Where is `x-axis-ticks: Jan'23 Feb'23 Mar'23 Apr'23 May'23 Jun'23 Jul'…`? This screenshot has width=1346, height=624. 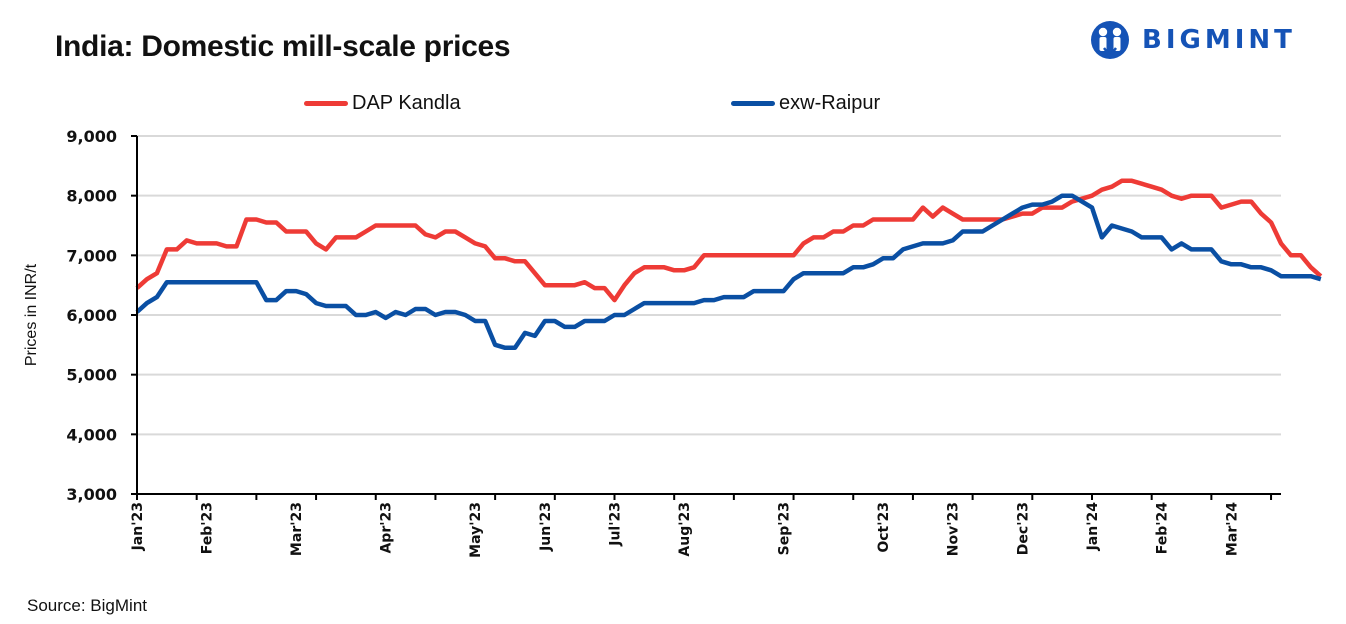
x-axis-ticks: Jan'23 Feb'23 Mar'23 Apr'23 May'23 Jun'23 Jul'… is located at coordinates (701, 526).